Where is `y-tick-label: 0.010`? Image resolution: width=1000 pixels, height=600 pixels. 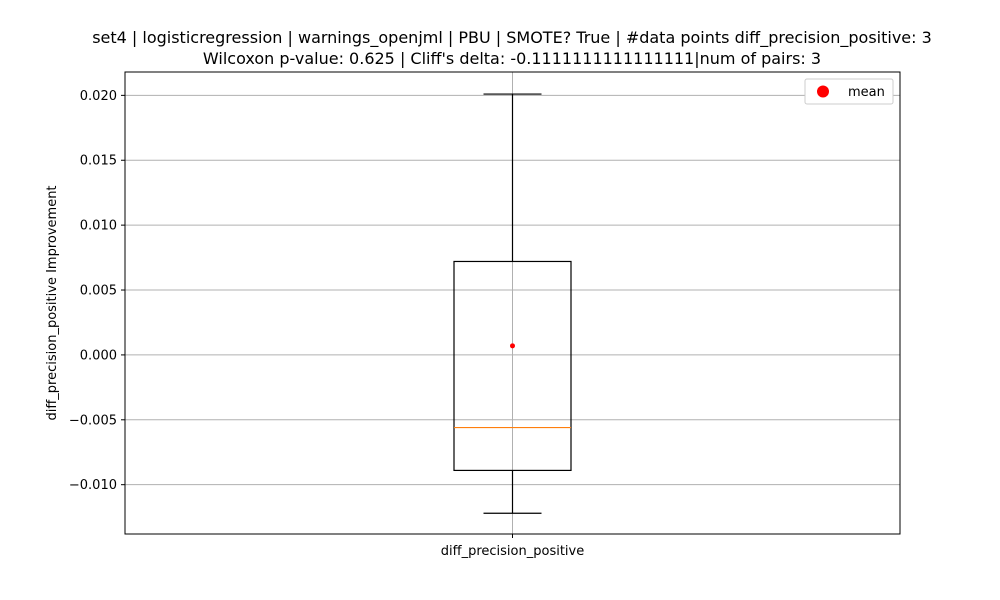 y-tick-label: 0.010 is located at coordinates (98, 226).